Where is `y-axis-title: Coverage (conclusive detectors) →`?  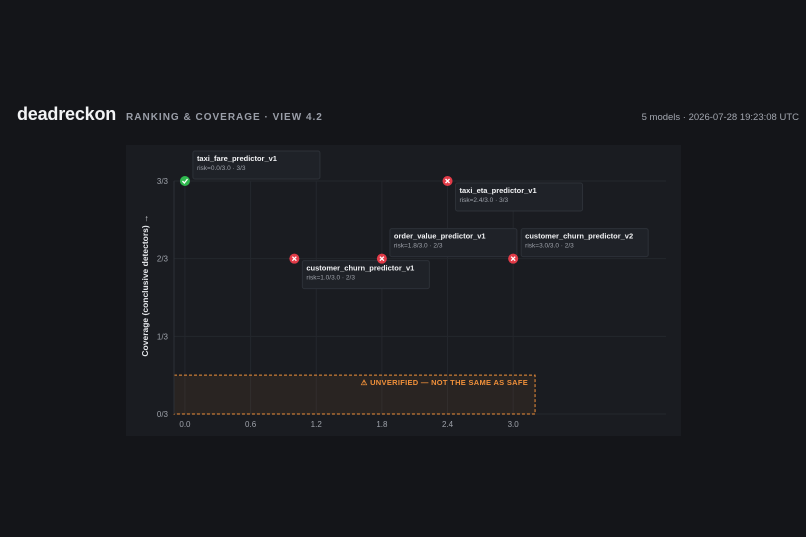 y-axis-title: Coverage (conclusive detectors) → is located at coordinates (145, 285).